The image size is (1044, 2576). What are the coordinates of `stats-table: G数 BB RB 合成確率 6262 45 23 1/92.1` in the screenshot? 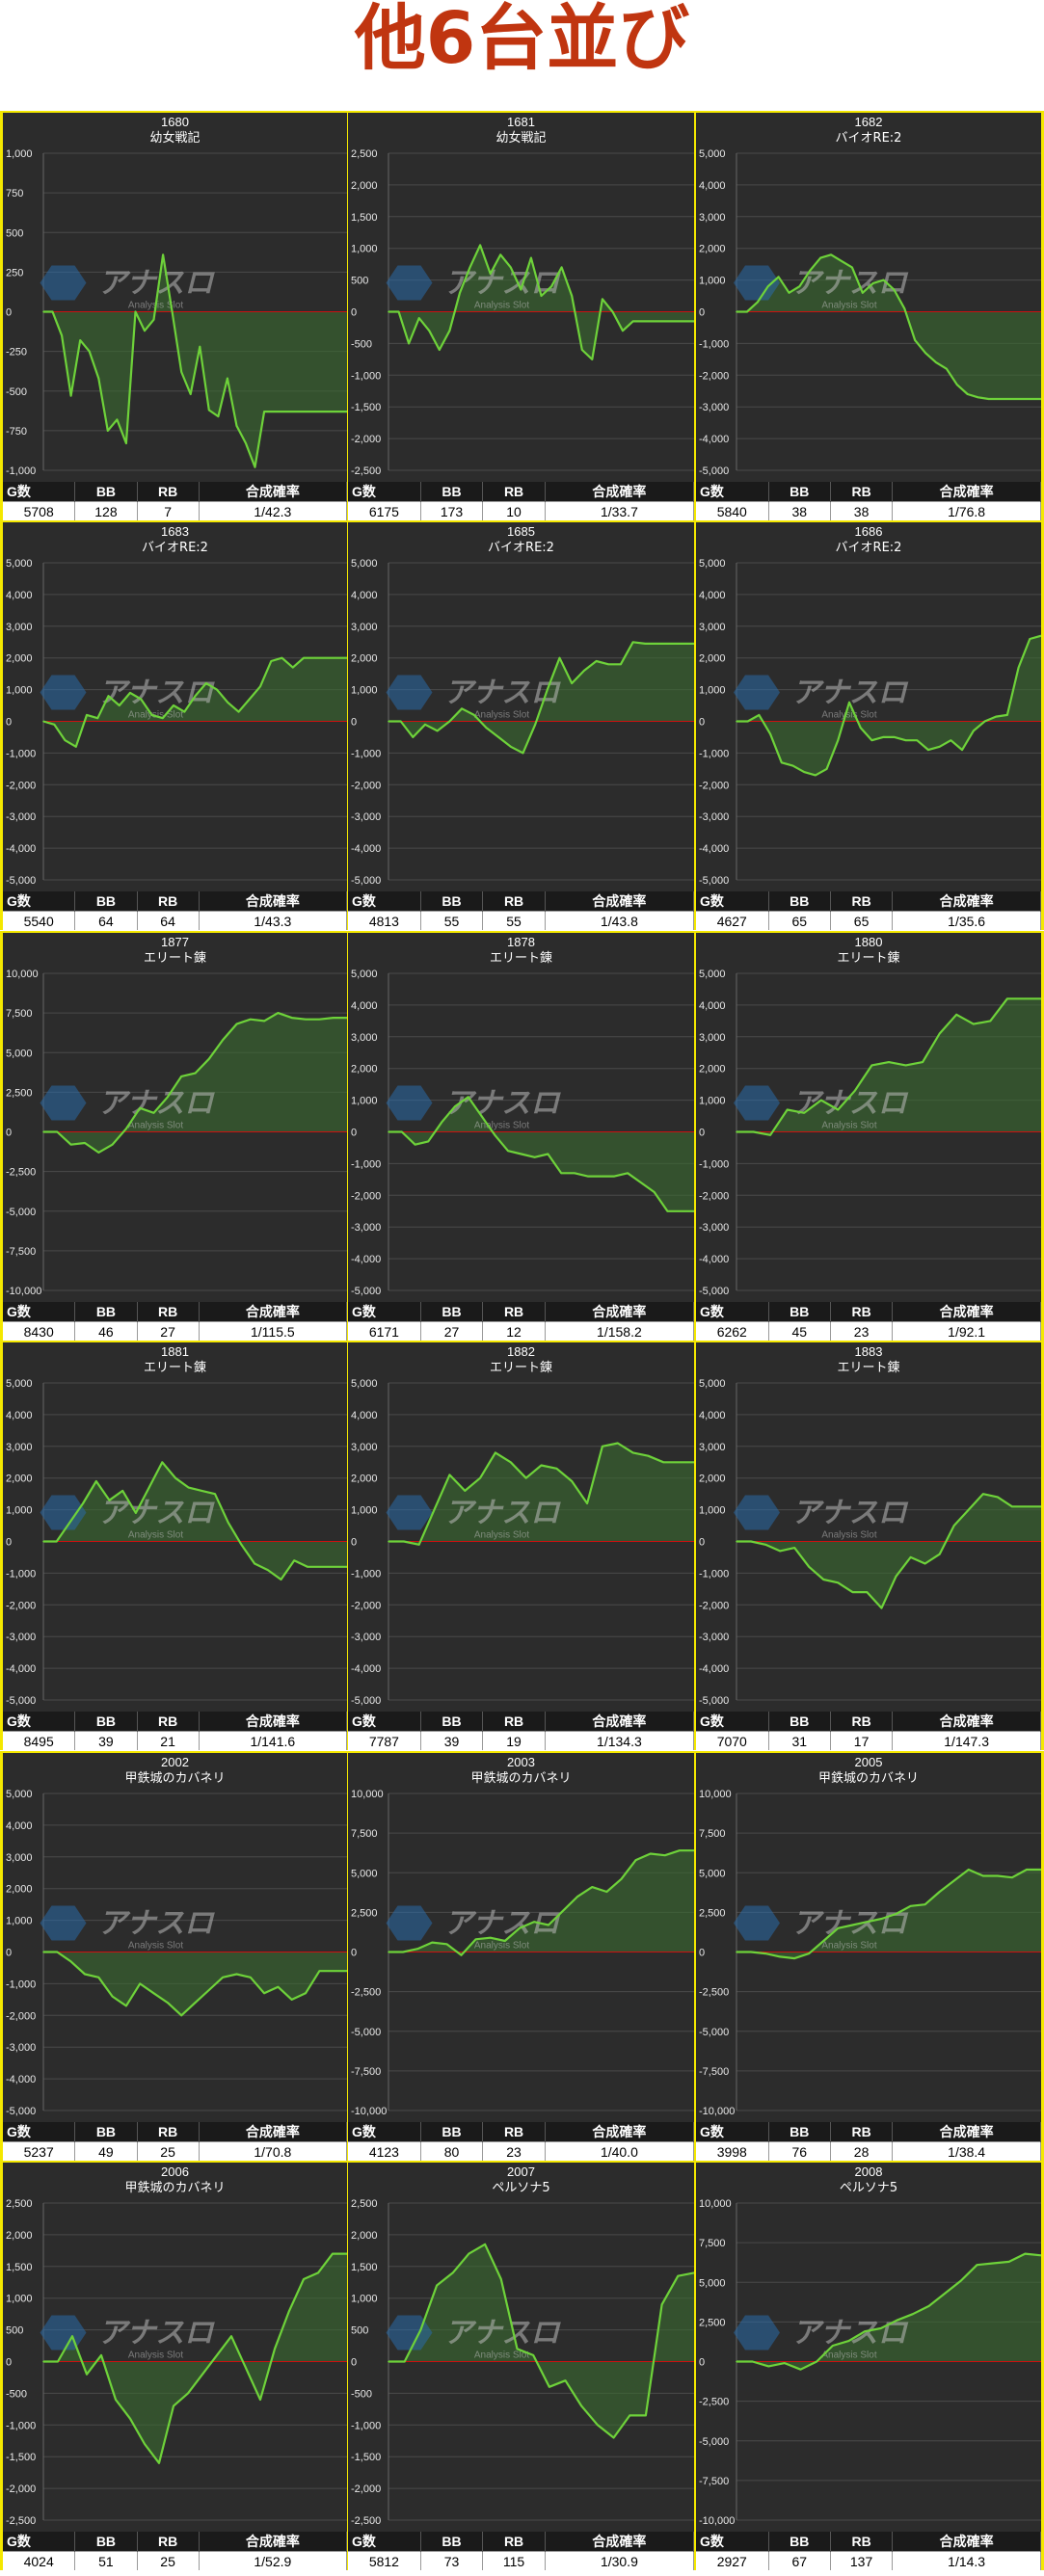 It's located at (868, 1321).